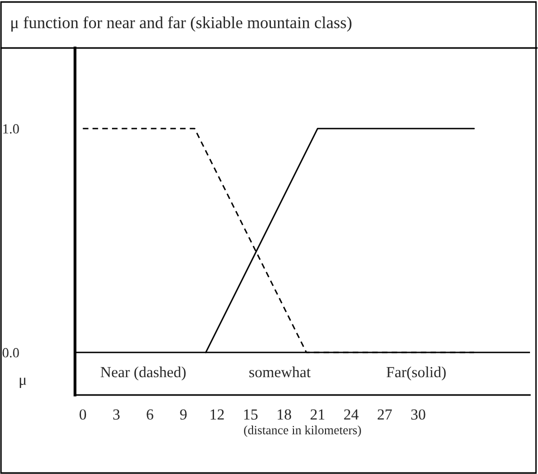 This screenshot has width=538, height=474. I want to click on annotation: somewhat, so click(280, 372).